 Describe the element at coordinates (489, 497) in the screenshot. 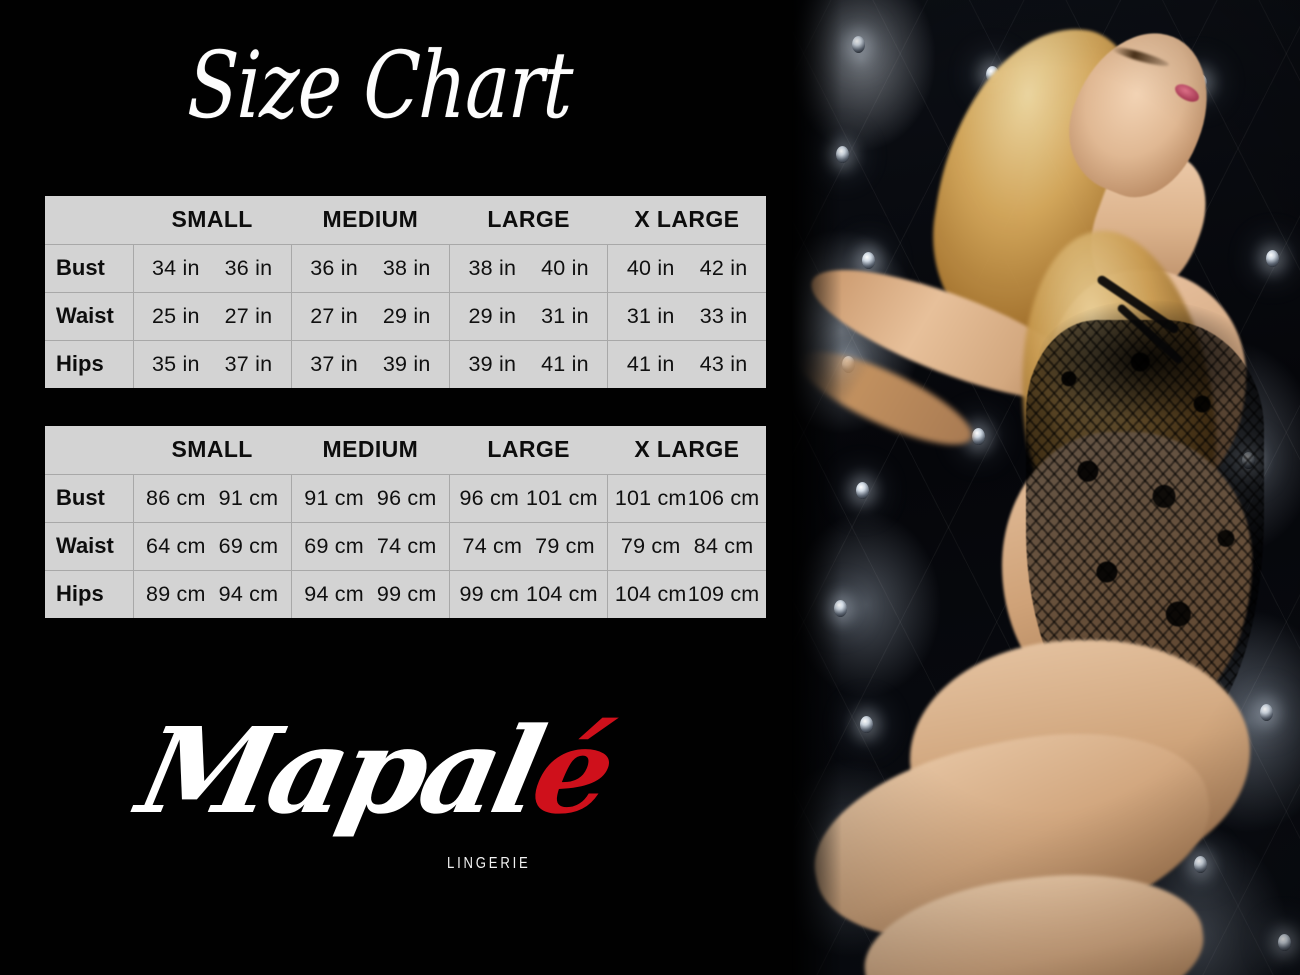

I see `value-min: 96 cm` at that location.